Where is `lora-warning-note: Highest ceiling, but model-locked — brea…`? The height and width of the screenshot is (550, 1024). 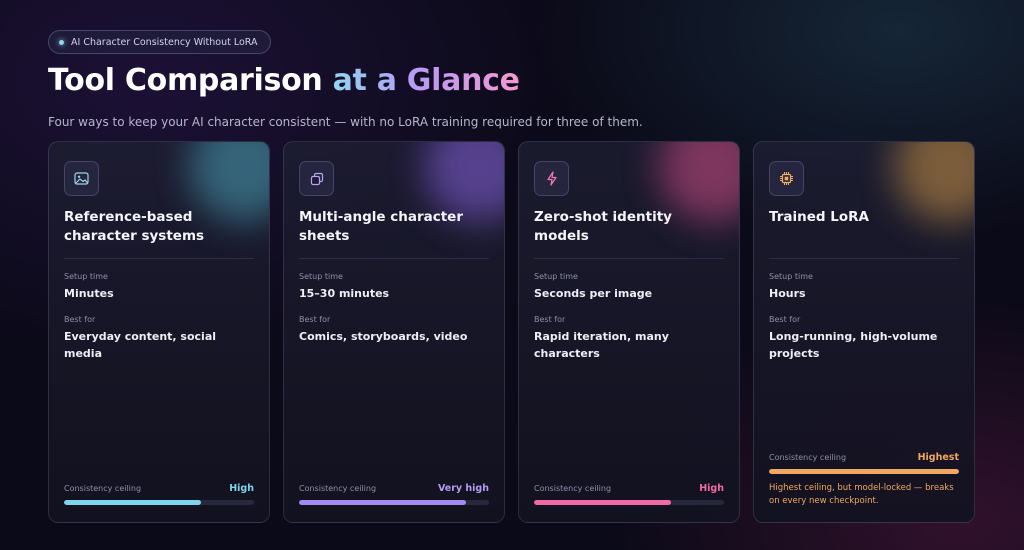 lora-warning-note: Highest ceiling, but model-locked — brea… is located at coordinates (861, 494).